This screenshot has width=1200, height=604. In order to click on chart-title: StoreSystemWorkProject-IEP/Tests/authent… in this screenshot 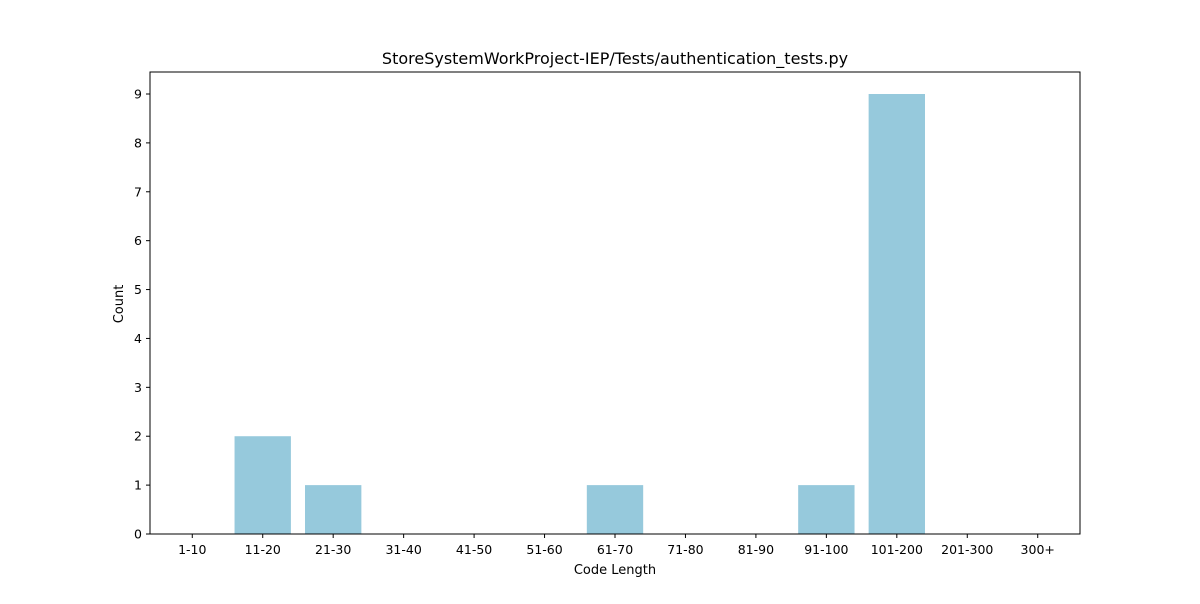, I will do `click(615, 59)`.